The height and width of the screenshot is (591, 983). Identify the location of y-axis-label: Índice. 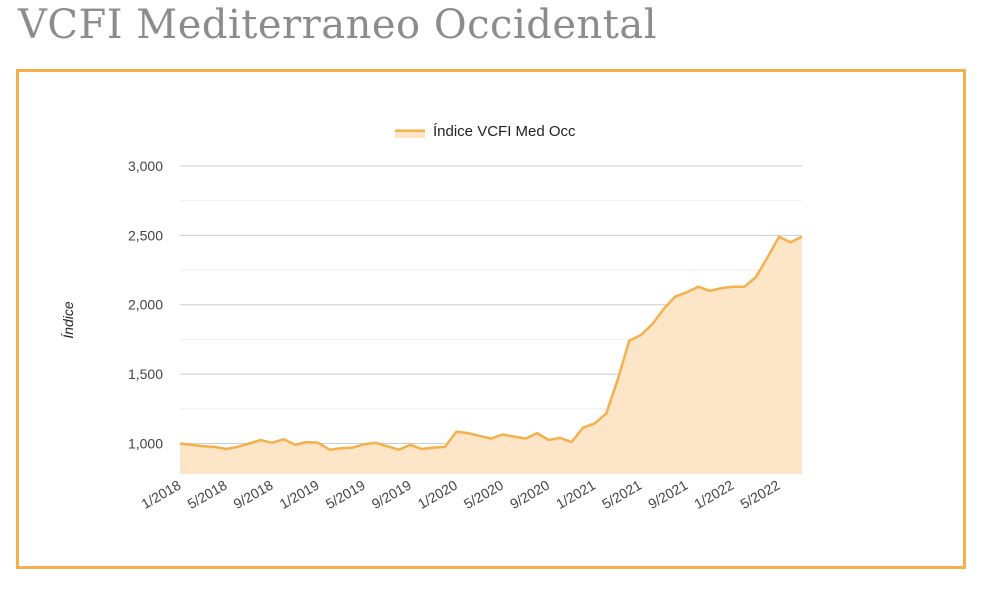
(68, 320).